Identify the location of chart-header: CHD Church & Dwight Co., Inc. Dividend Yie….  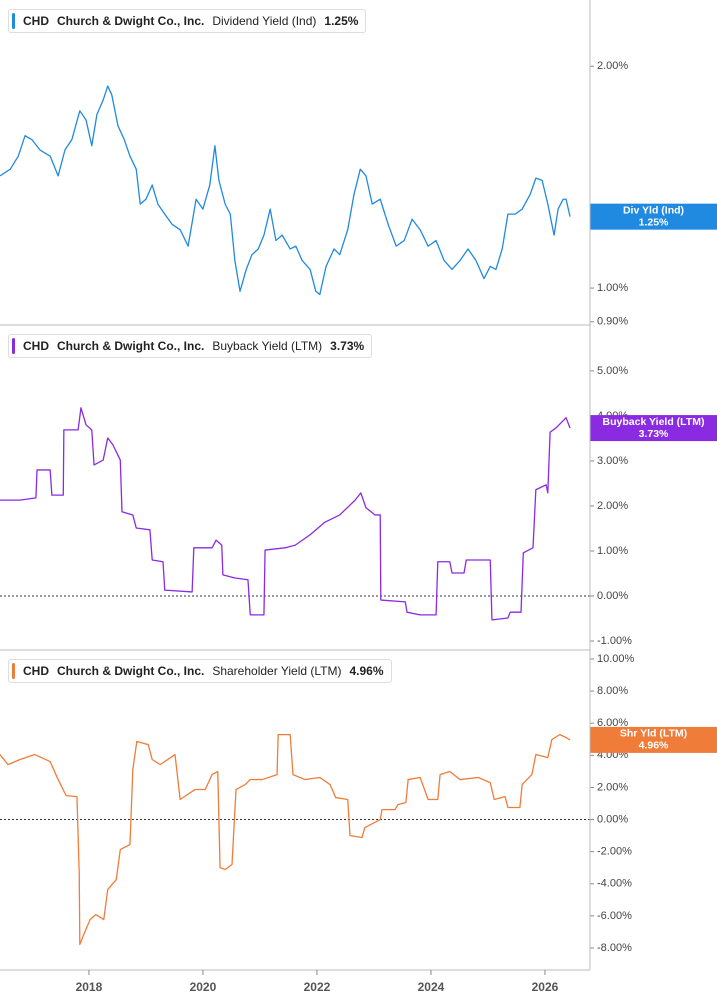
(187, 21).